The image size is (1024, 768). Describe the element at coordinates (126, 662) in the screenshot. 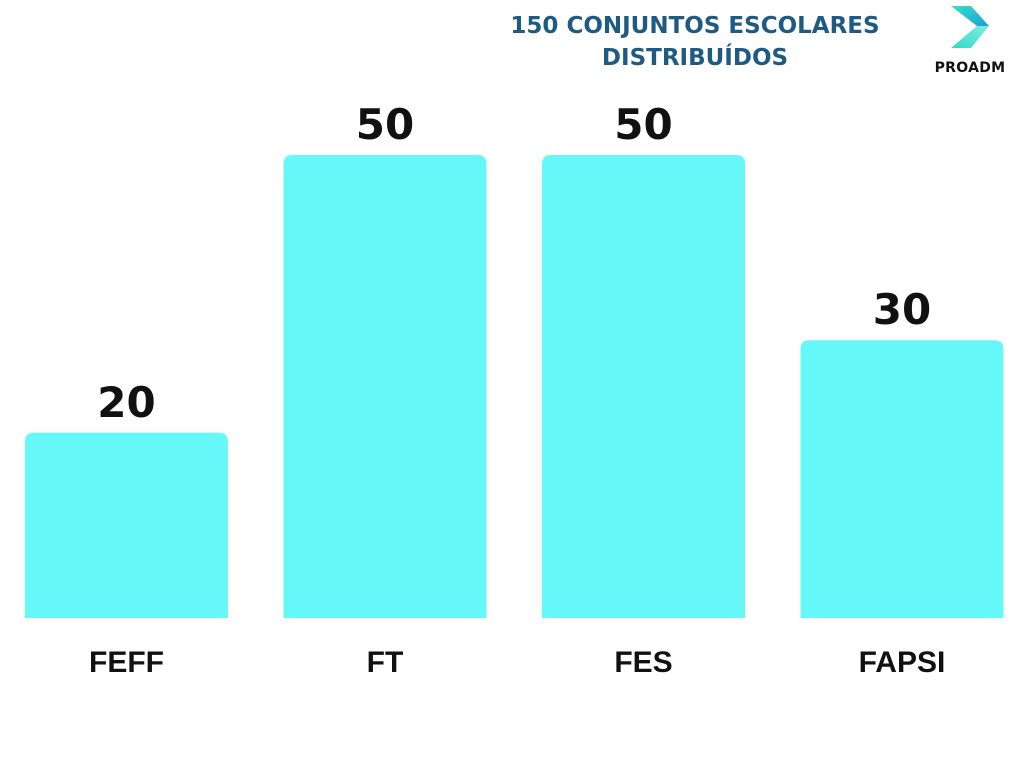

I see `category-label-feff: FEFF` at that location.